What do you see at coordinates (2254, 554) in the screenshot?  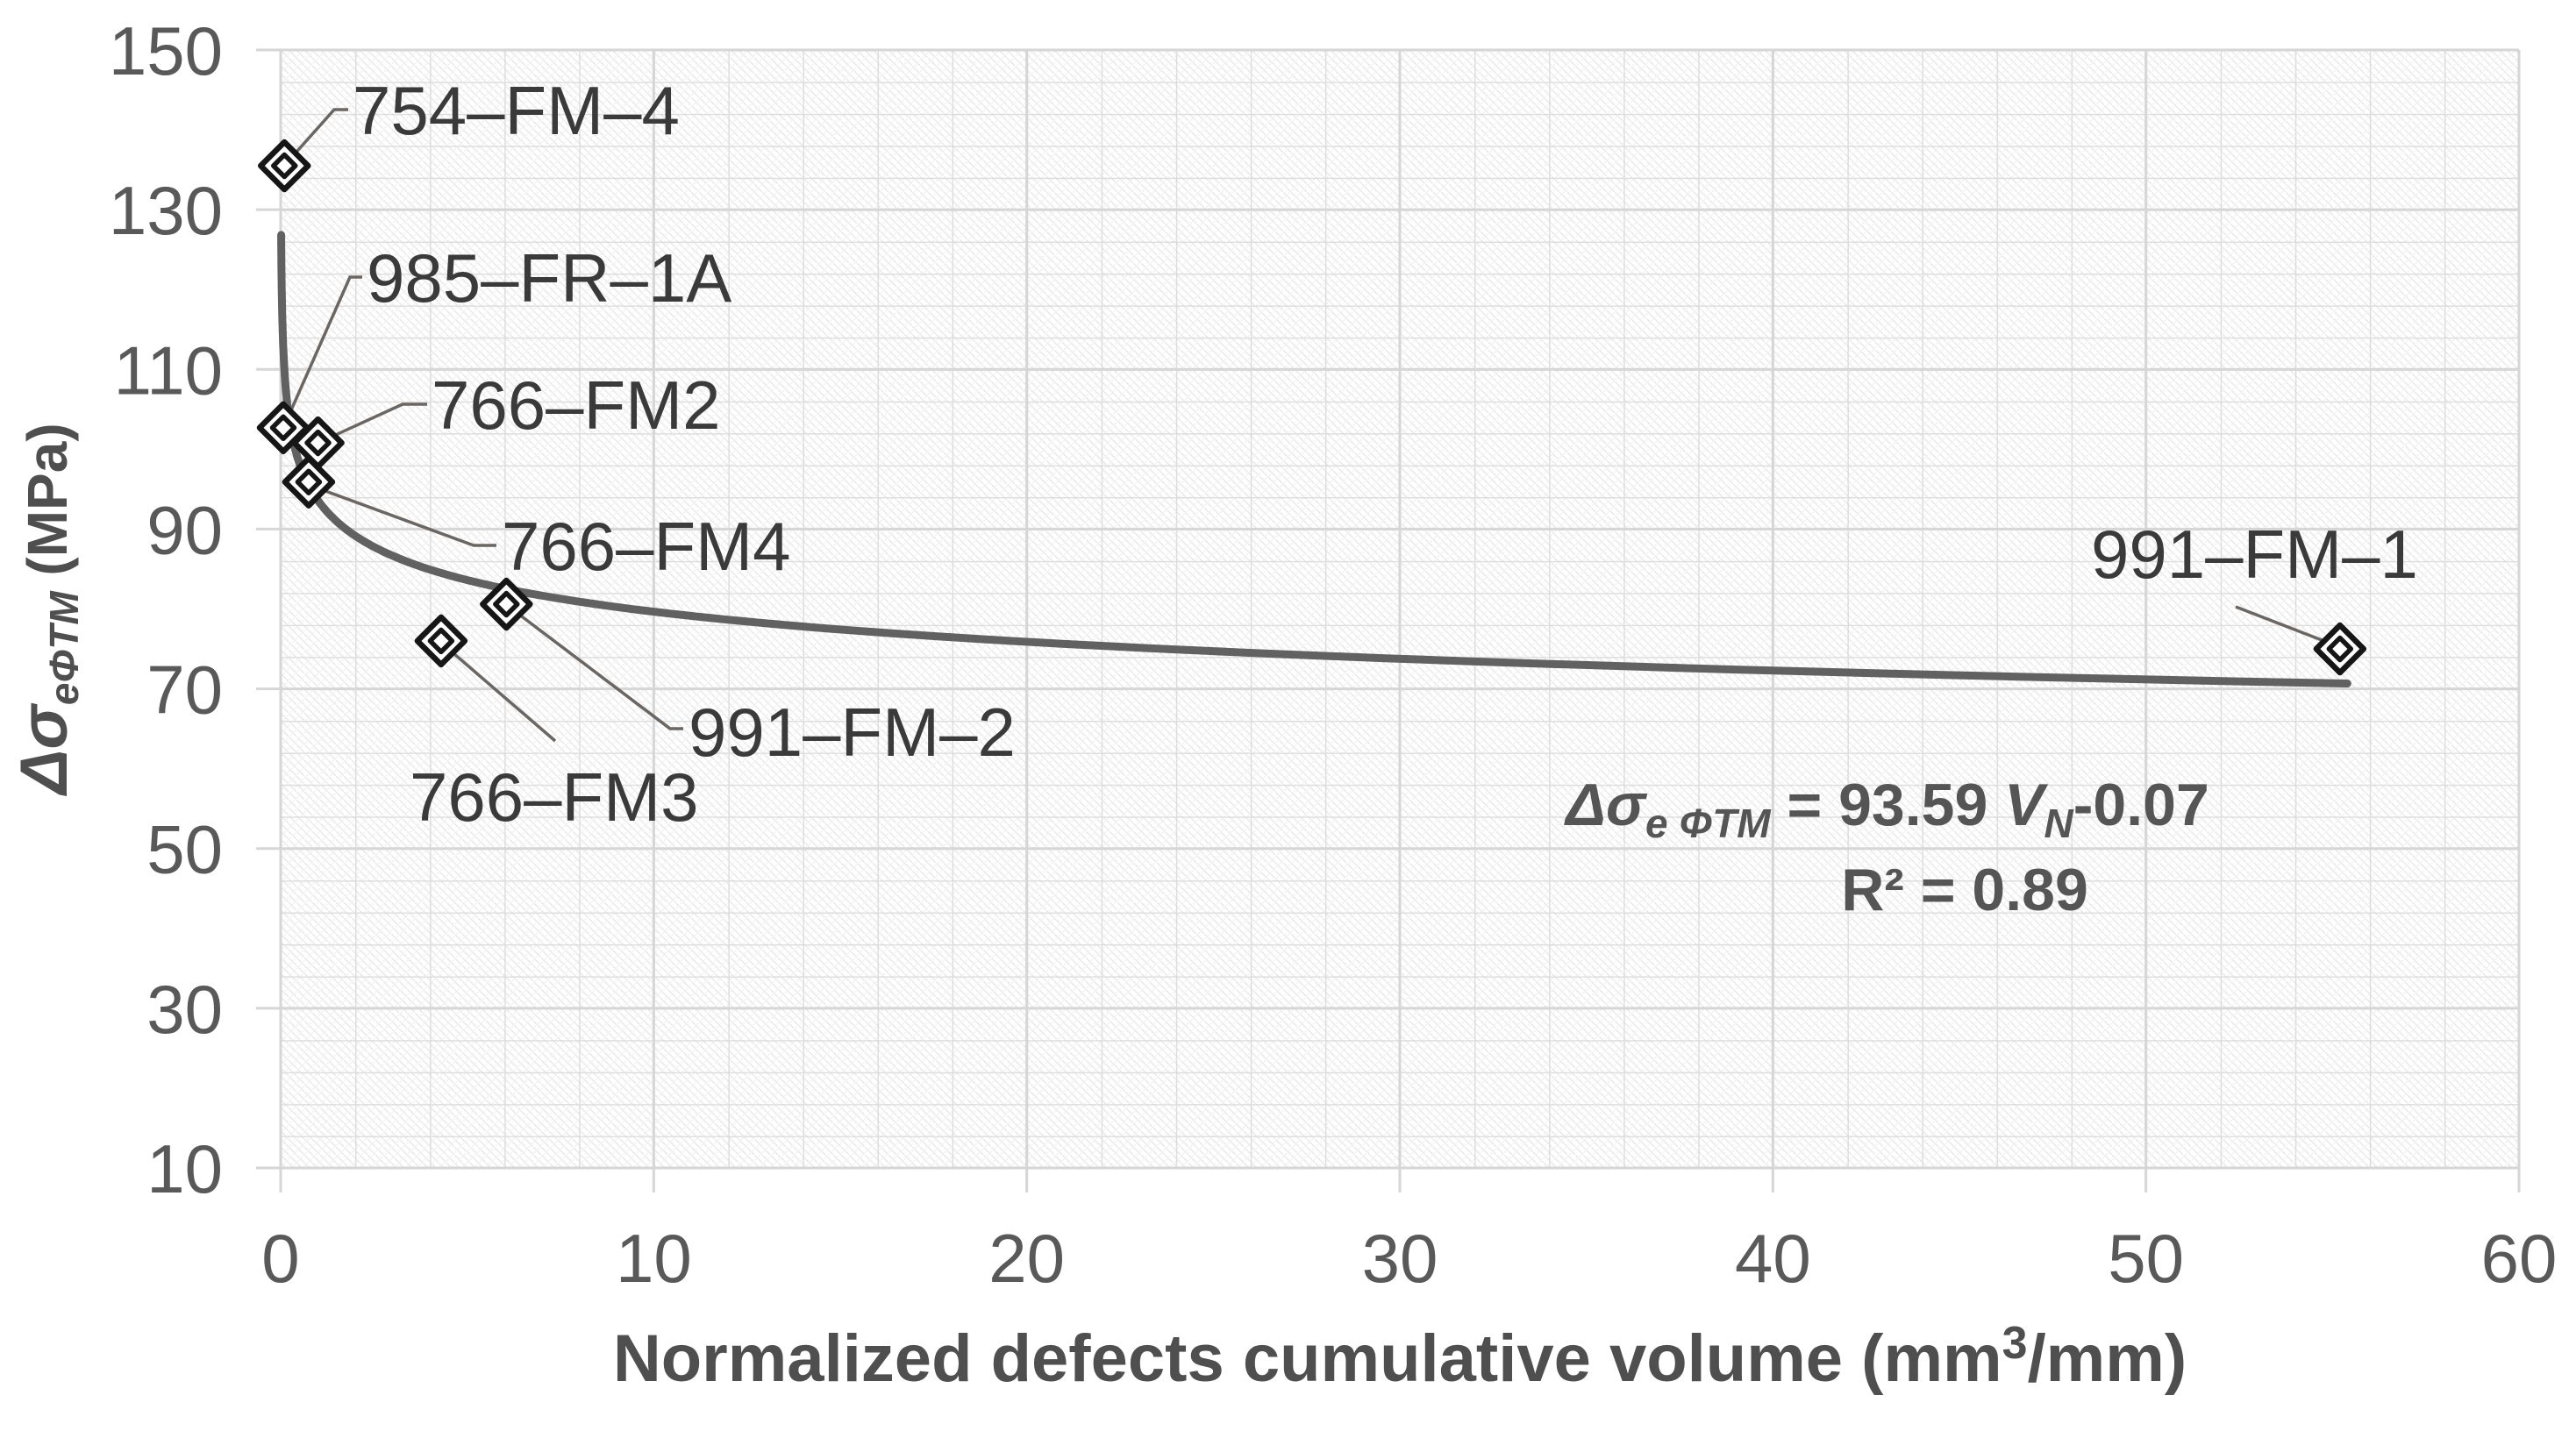 I see `data-point-label: 991–FM–1` at bounding box center [2254, 554].